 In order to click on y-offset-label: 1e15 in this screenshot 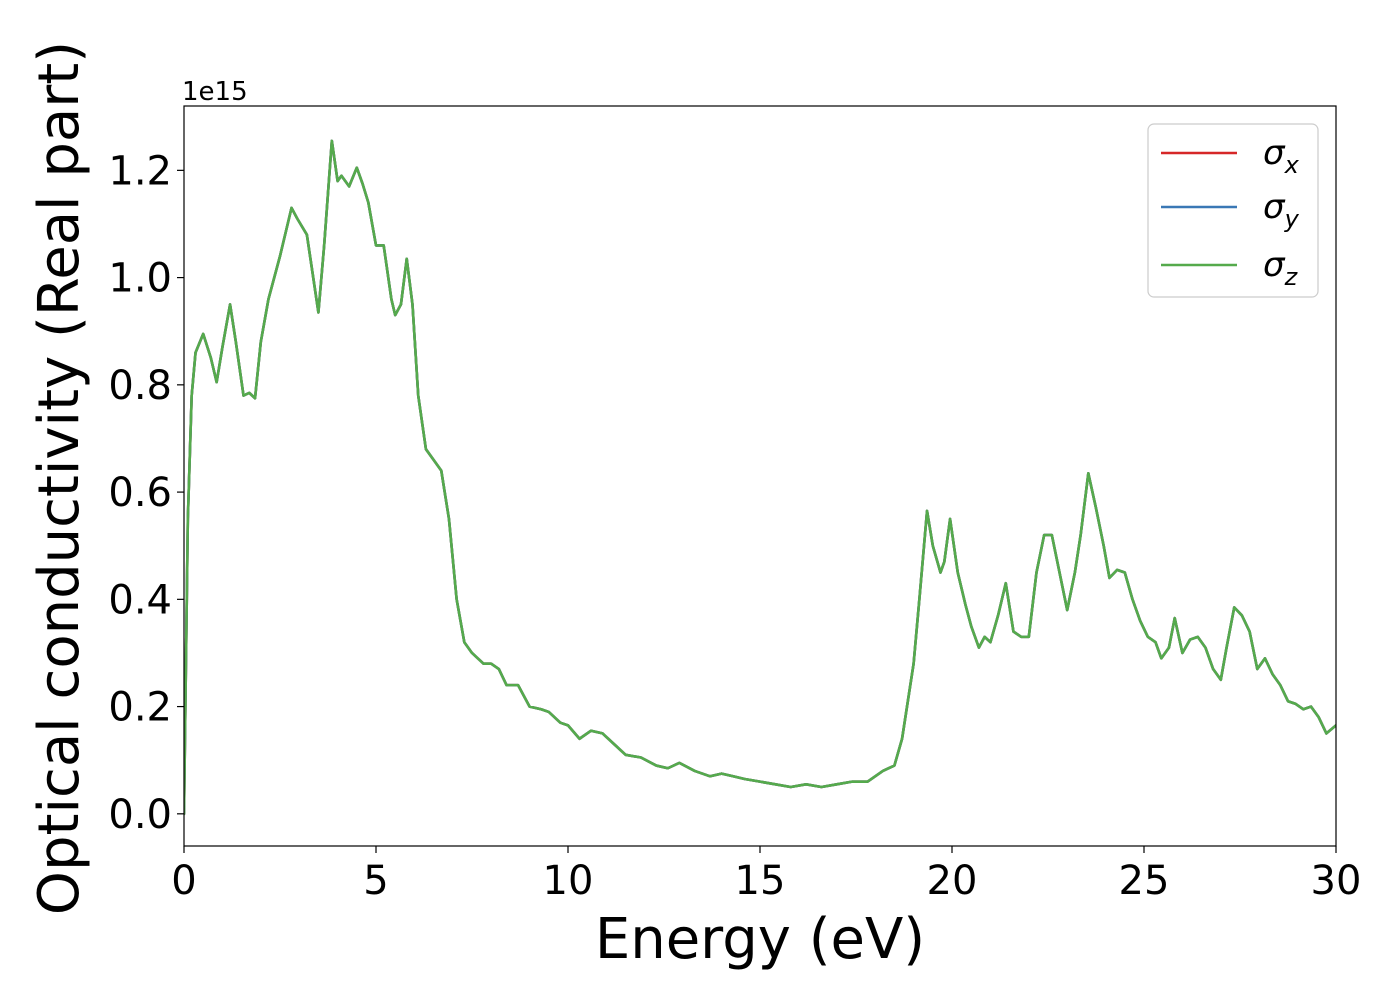, I will do `click(215, 92)`.